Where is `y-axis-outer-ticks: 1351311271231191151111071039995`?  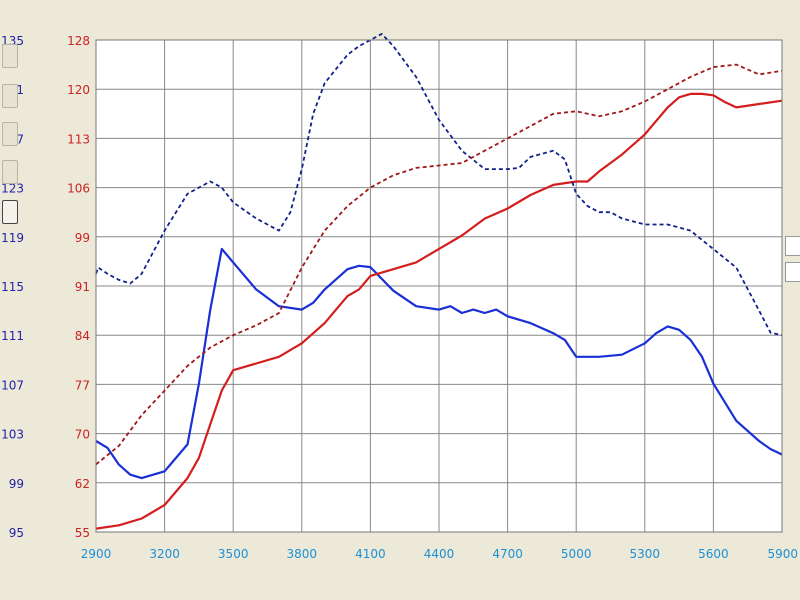
y-axis-outer-ticks: 1351311271231191151111071039995 is located at coordinates (12, 287).